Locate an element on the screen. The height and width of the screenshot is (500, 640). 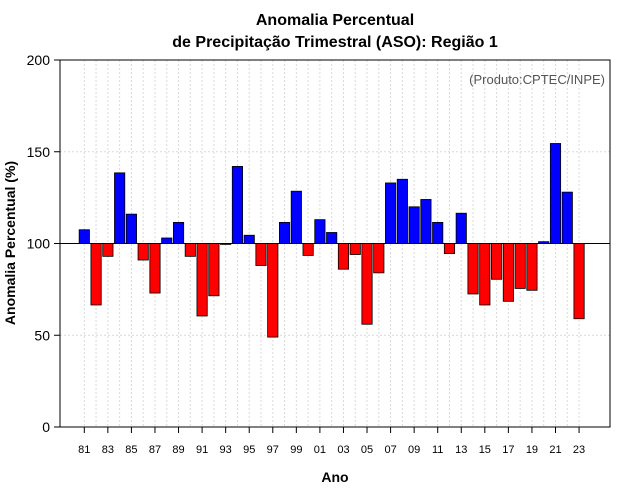
x-tick-label: 99 is located at coordinates (296, 450).